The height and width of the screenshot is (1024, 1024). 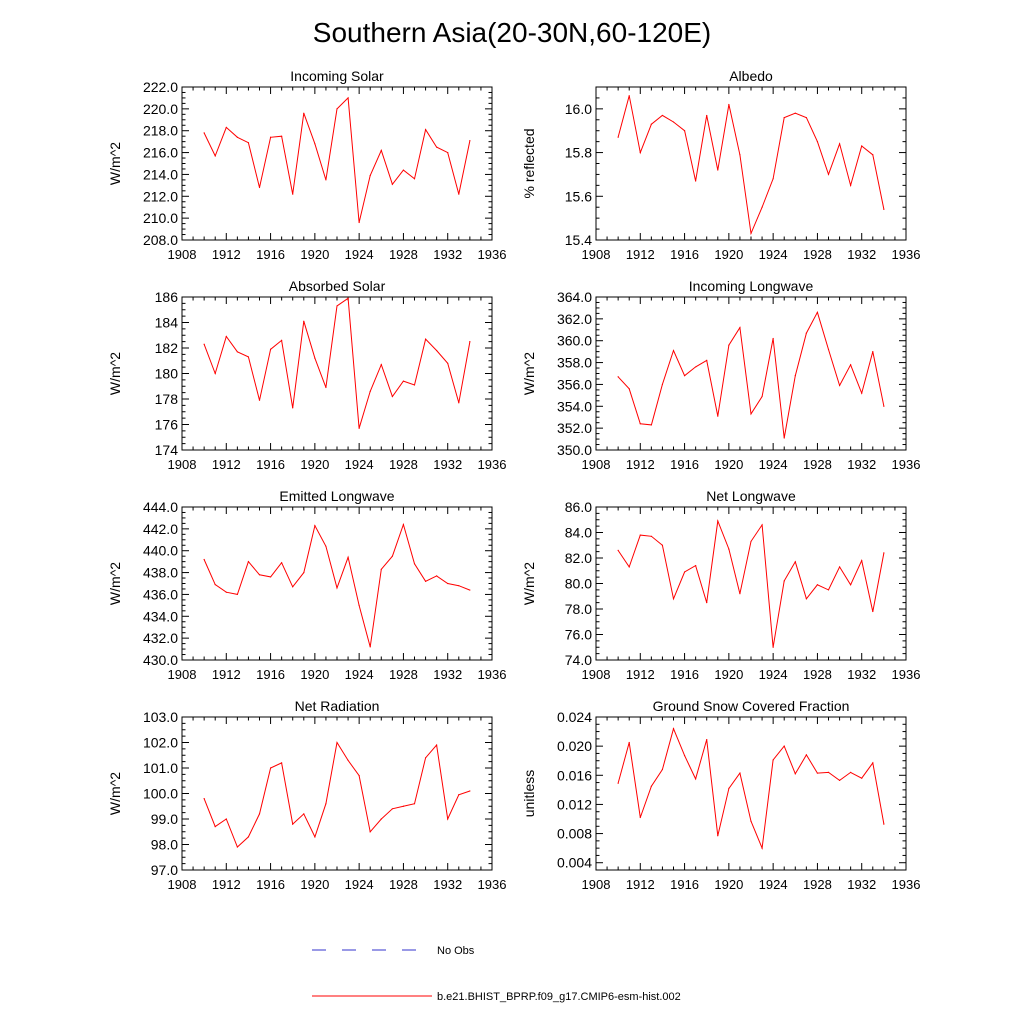 What do you see at coordinates (574, 863) in the screenshot?
I see `y-tick-label: 0.004` at bounding box center [574, 863].